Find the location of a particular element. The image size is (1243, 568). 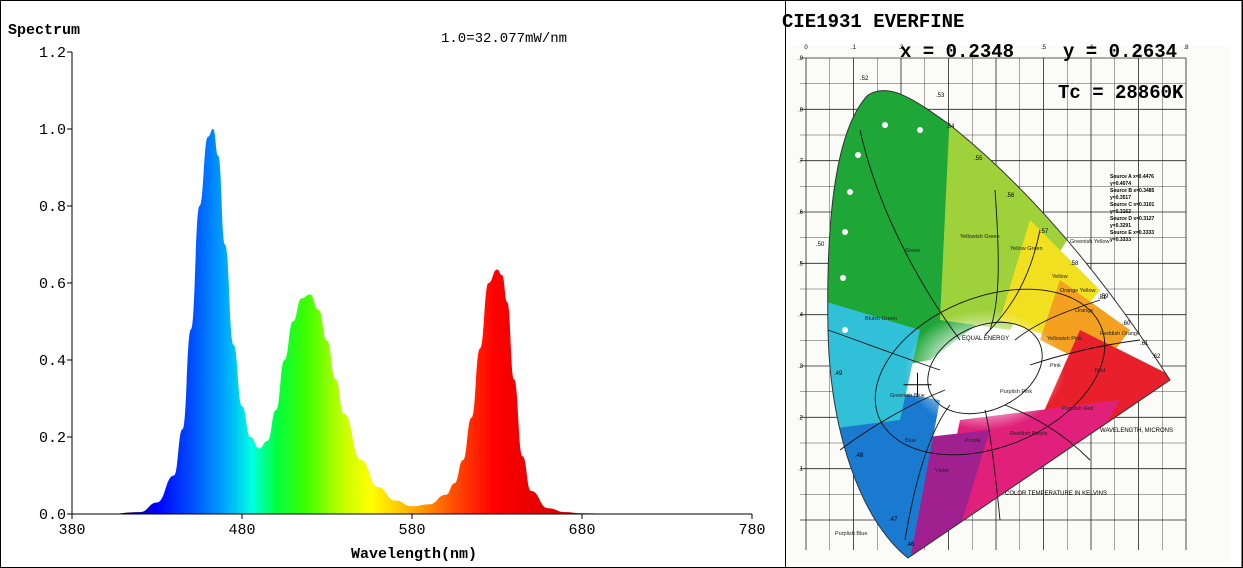

cie-x-tick-label: .6 is located at coordinates (1091, 48).